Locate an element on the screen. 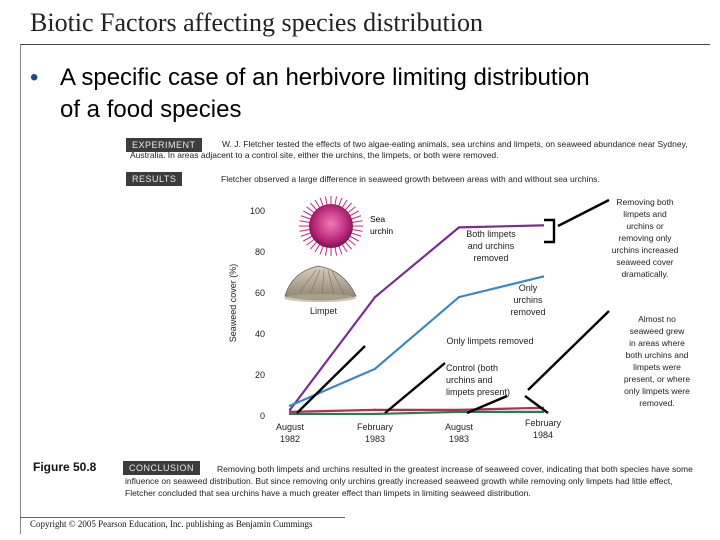  y-tick-label: 100 is located at coordinates (257, 211).